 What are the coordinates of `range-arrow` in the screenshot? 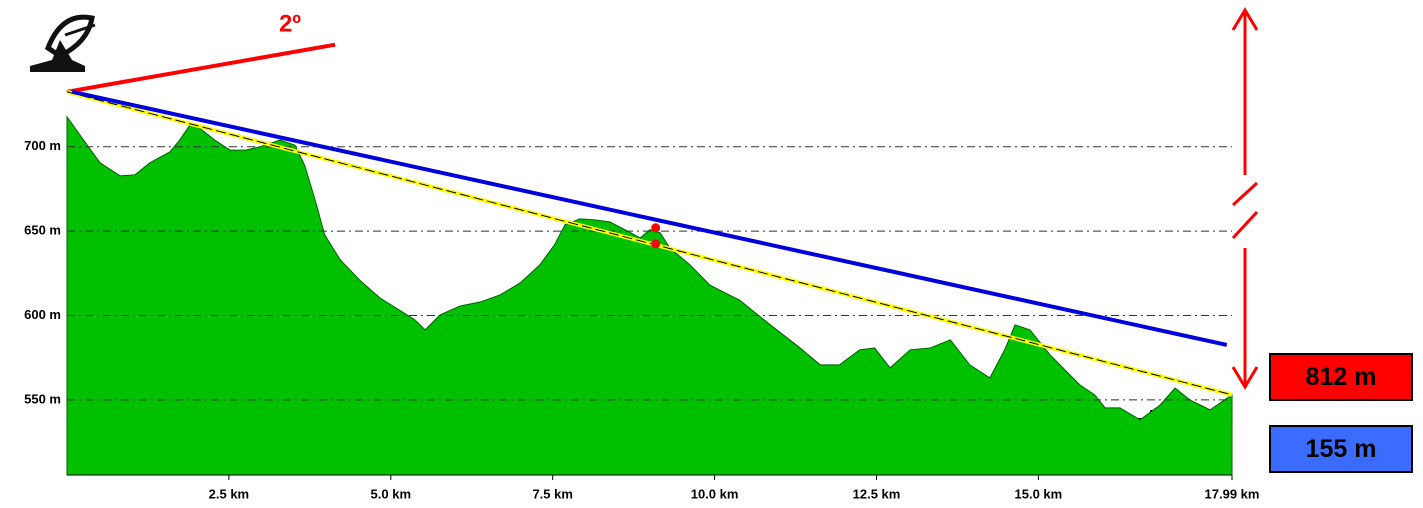 It's located at (1245, 198).